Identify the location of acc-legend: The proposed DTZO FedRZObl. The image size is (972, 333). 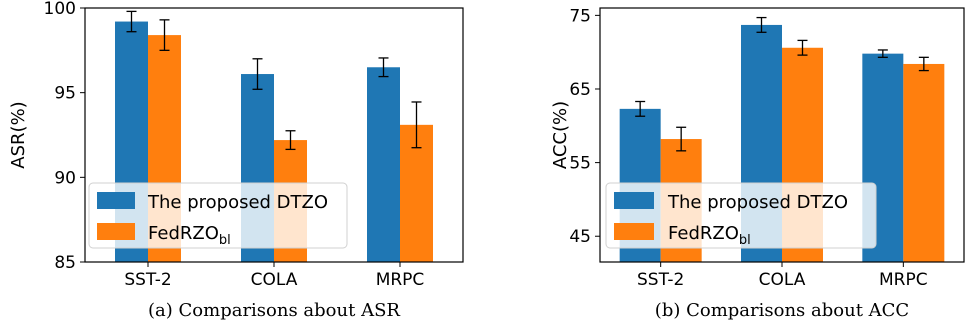
(741, 215).